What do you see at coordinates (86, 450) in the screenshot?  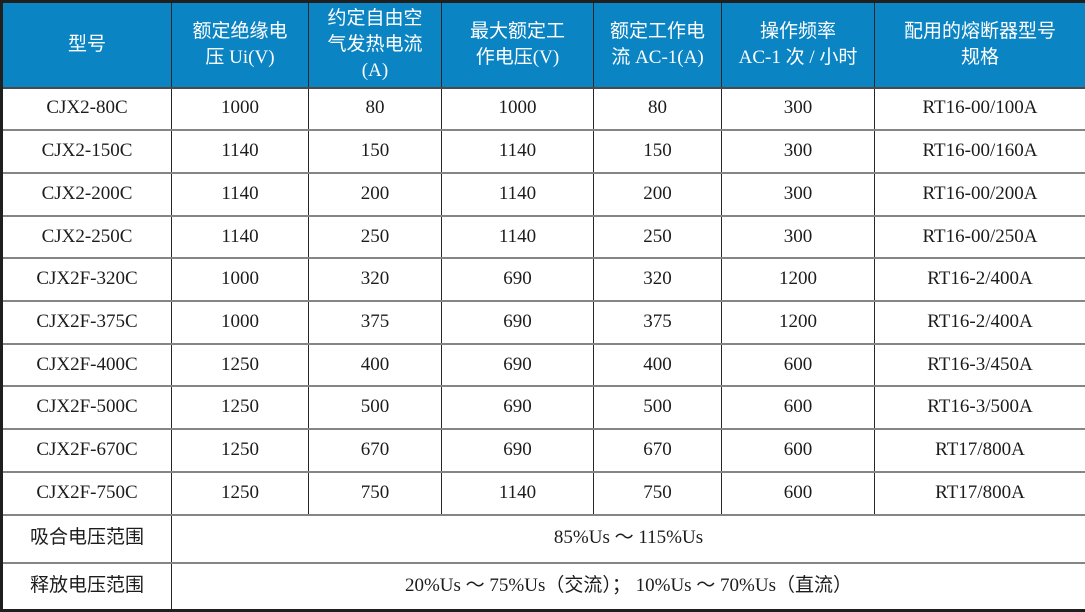 I see `model-cell: CJX2F-670C` at bounding box center [86, 450].